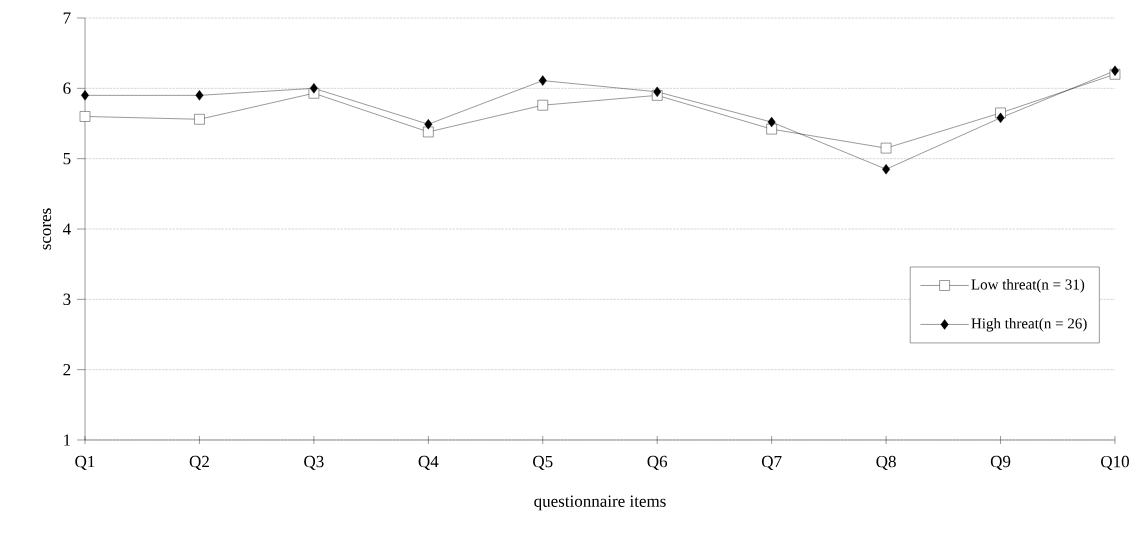 Image resolution: width=1142 pixels, height=546 pixels. I want to click on y-tick-label: 7, so click(67, 18).